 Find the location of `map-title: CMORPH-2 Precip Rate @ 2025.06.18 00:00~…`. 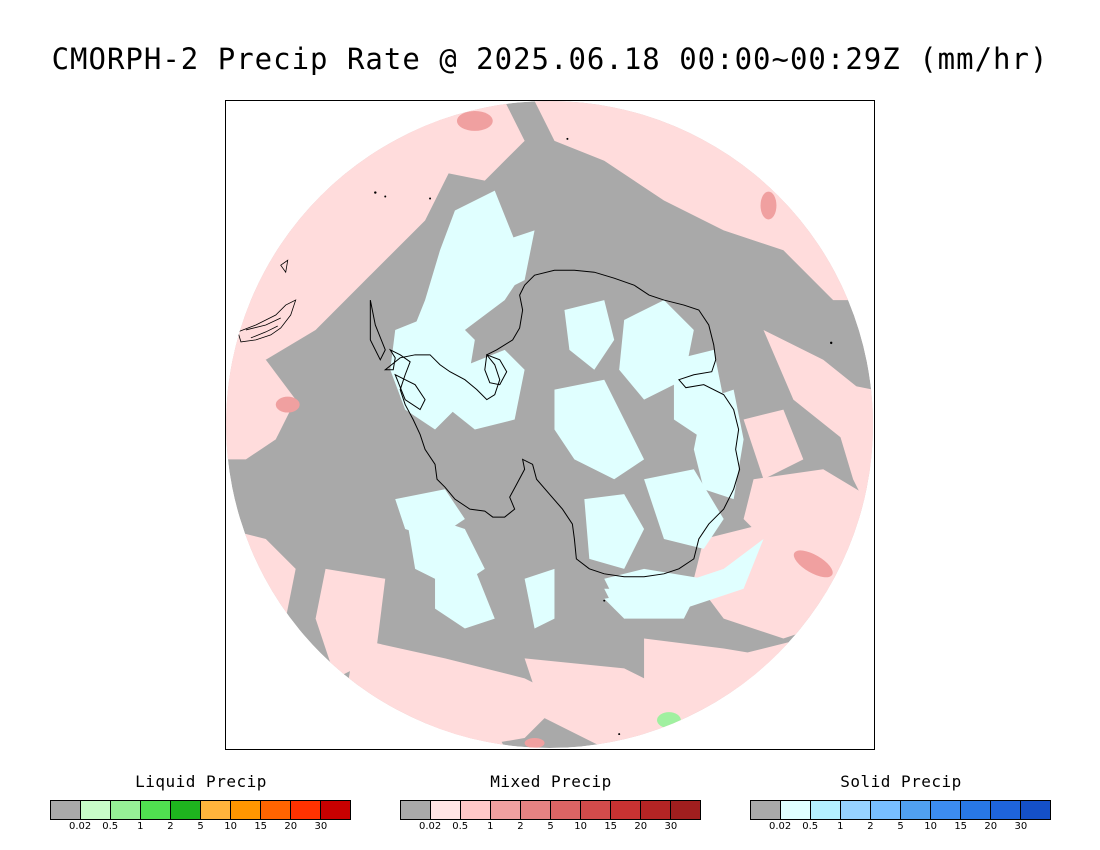

map-title: CMORPH-2 Precip Rate @ 2025.06.18 00:00~… is located at coordinates (550, 59).